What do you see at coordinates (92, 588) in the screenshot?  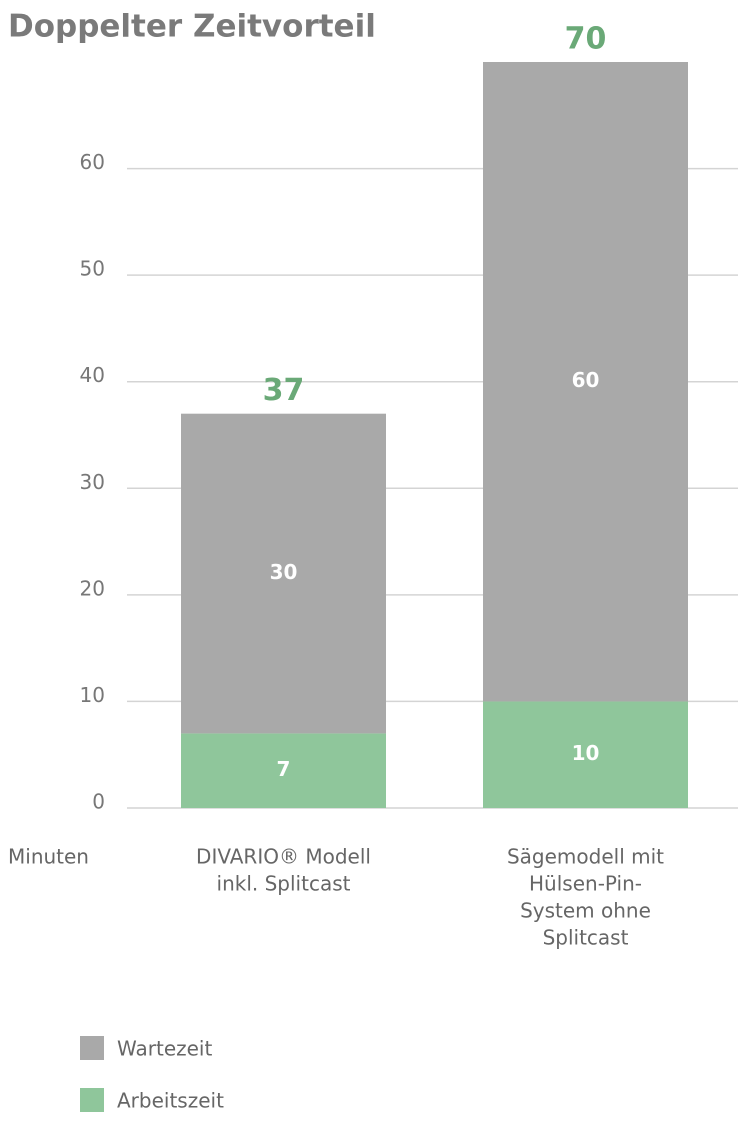 I see `y-tick-label: 20` at bounding box center [92, 588].